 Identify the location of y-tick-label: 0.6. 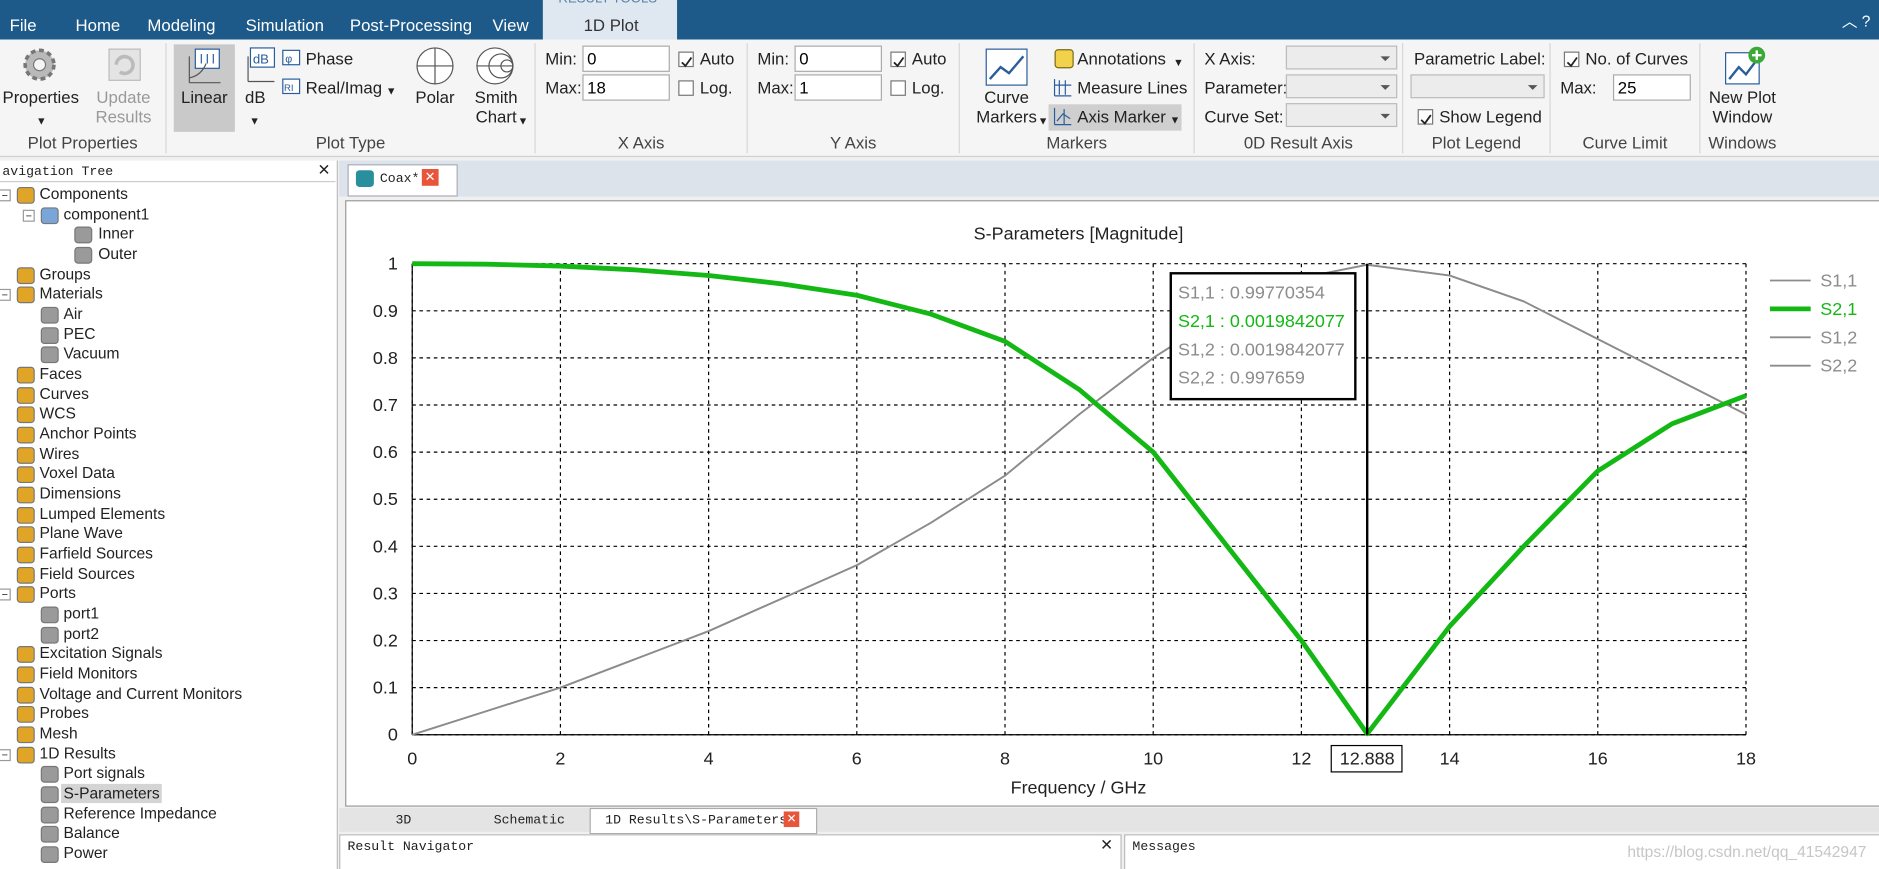
(385, 452).